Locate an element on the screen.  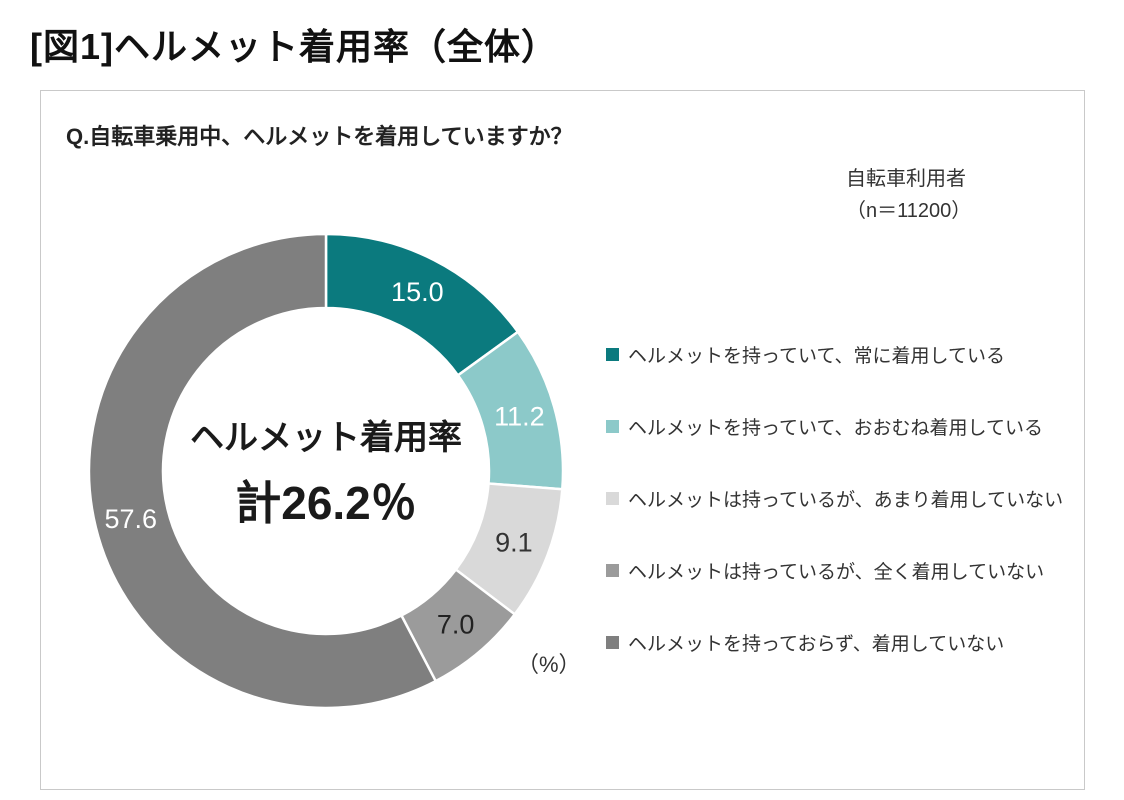
legend-item: ヘルメットを持っていて、おおむね着用している is located at coordinates (834, 426).